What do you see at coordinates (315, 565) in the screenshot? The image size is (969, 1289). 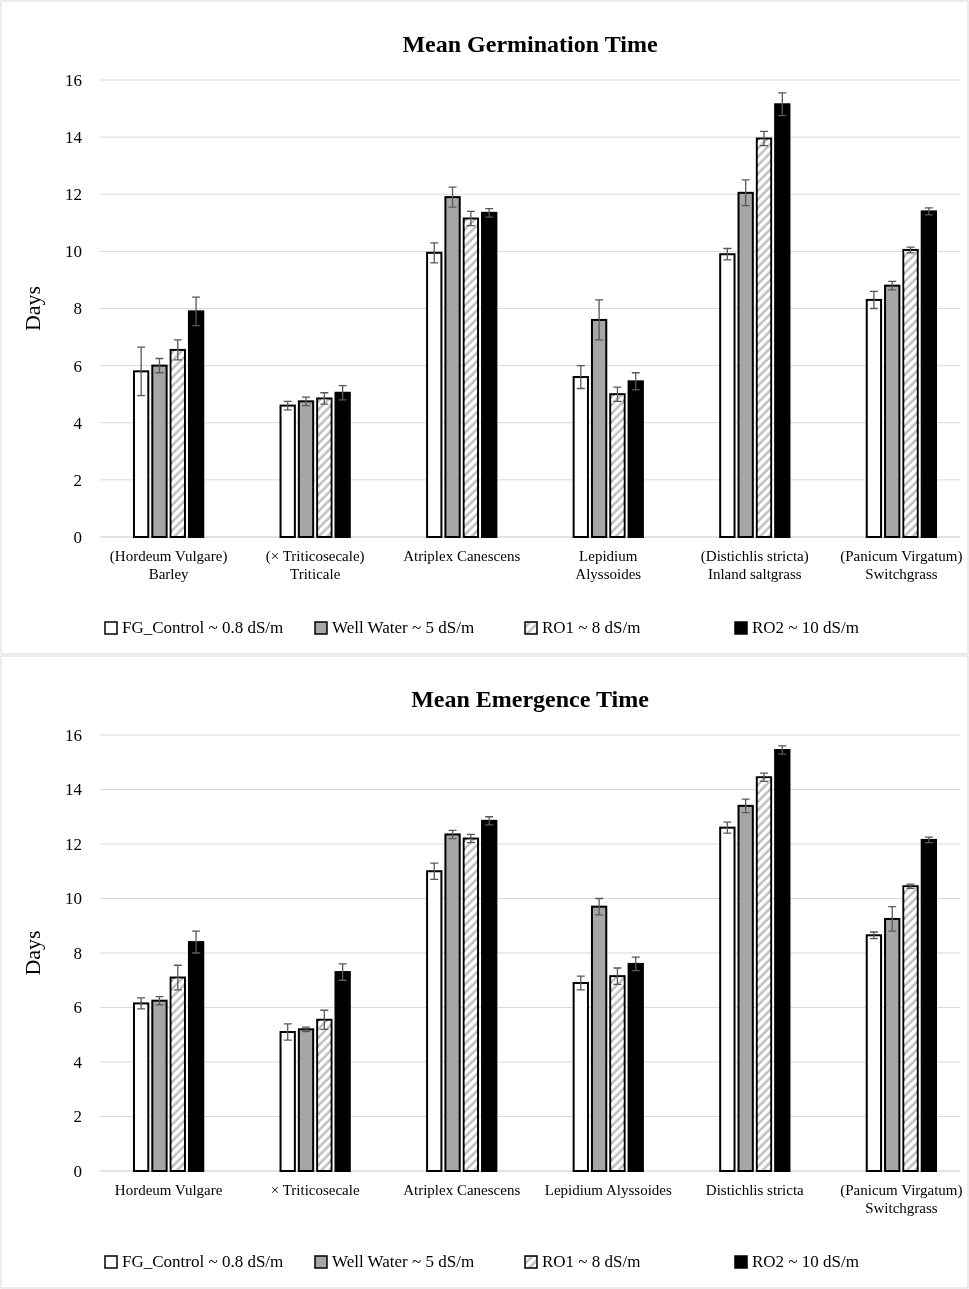 I see `x-tick-label: (× Triticosecale) Triticale` at bounding box center [315, 565].